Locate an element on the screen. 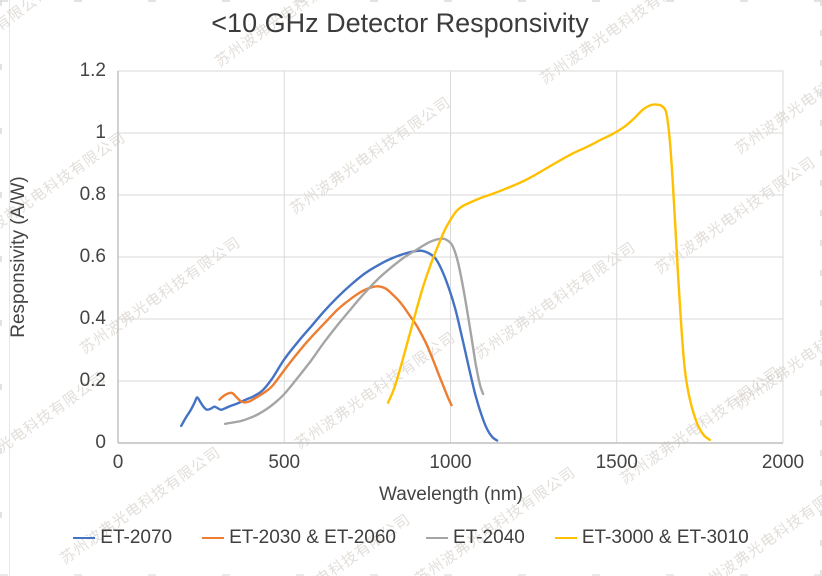 The width and height of the screenshot is (822, 576). y-tick-label: 0.8 is located at coordinates (92, 194).